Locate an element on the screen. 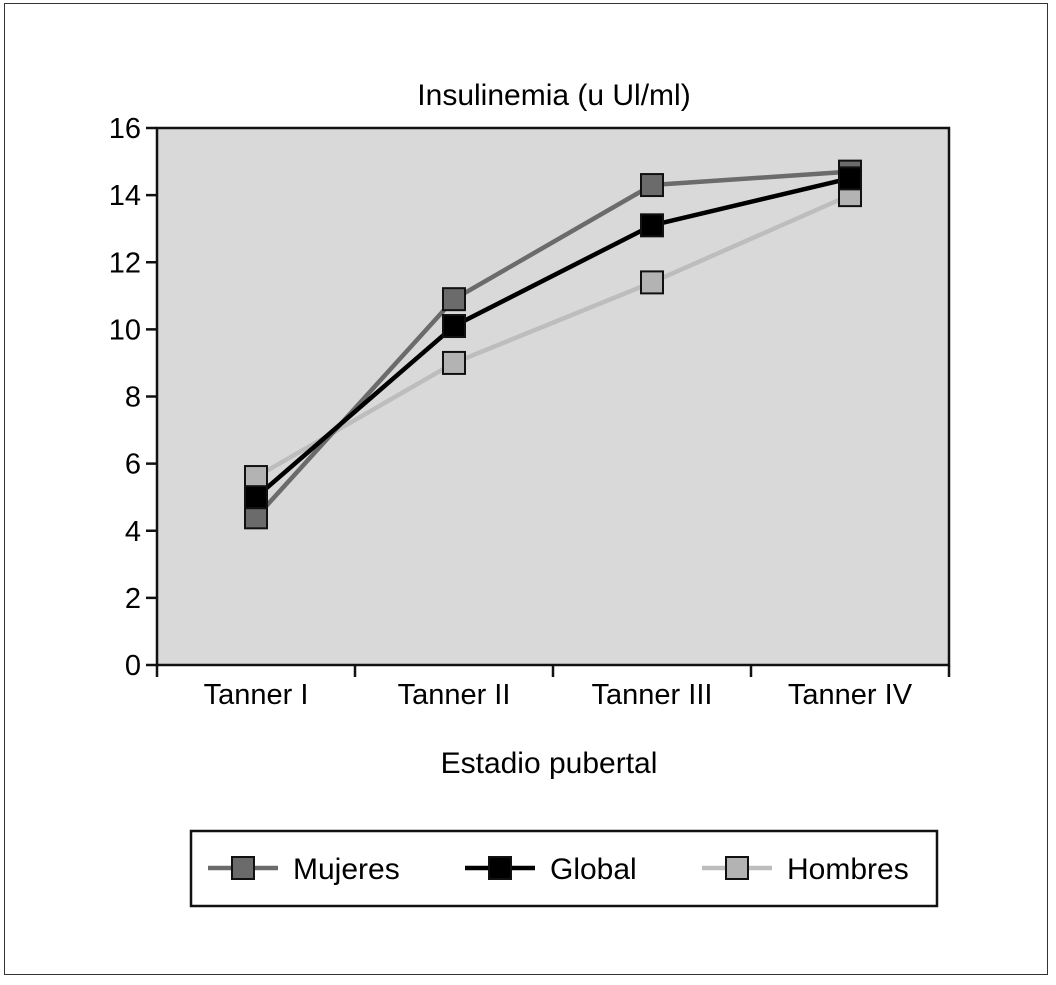  x-tick-label: Tanner IV is located at coordinates (850, 695).